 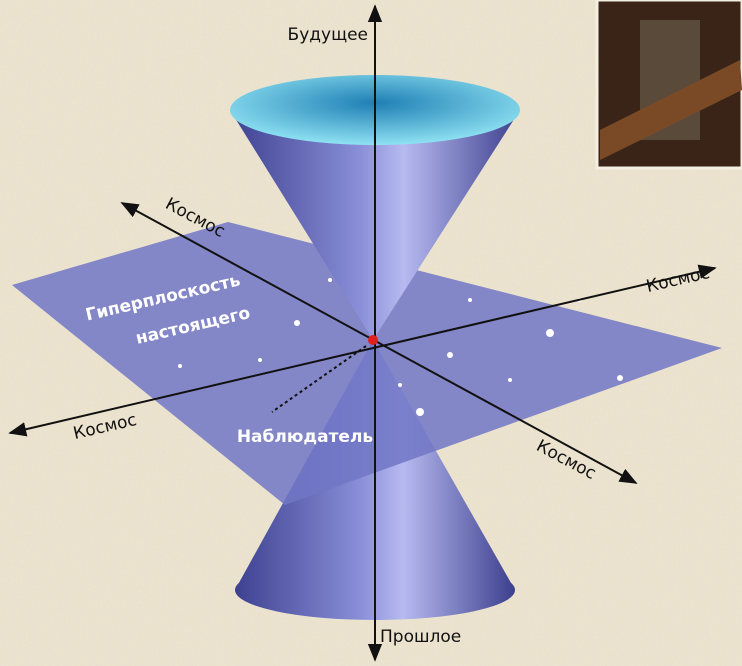 I want to click on observer-point, so click(x=373, y=340).